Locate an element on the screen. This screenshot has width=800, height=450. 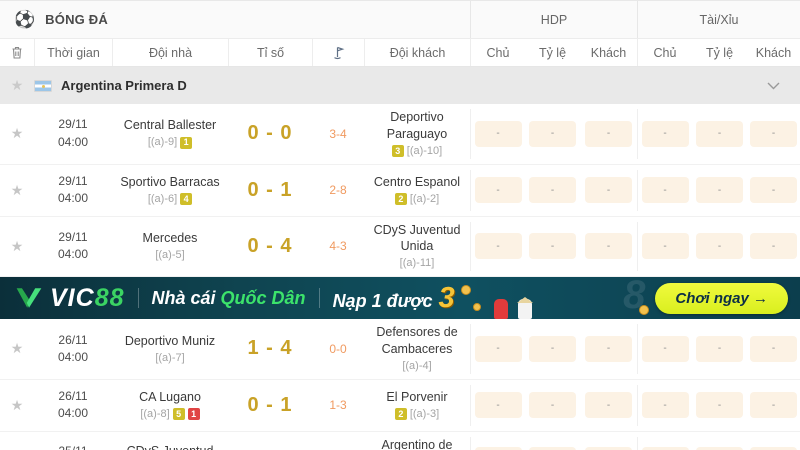
match-datetime: 26/11 04:00 is located at coordinates (73, 348).